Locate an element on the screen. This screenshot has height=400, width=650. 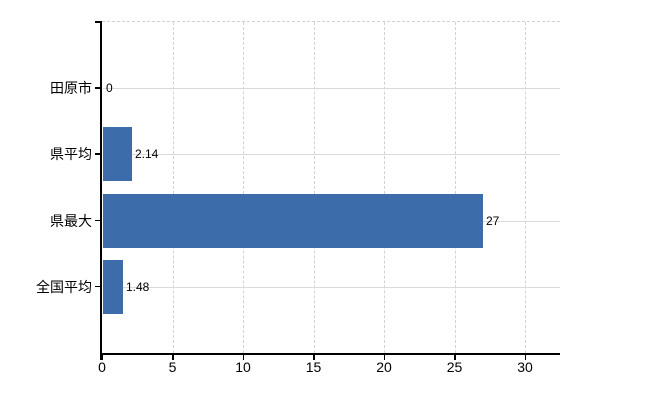
plot-top-border is located at coordinates (331, 21).